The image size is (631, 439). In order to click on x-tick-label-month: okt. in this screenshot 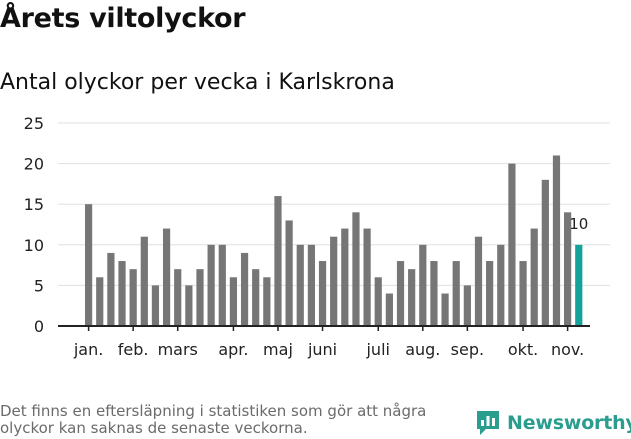, I will do `click(523, 349)`.